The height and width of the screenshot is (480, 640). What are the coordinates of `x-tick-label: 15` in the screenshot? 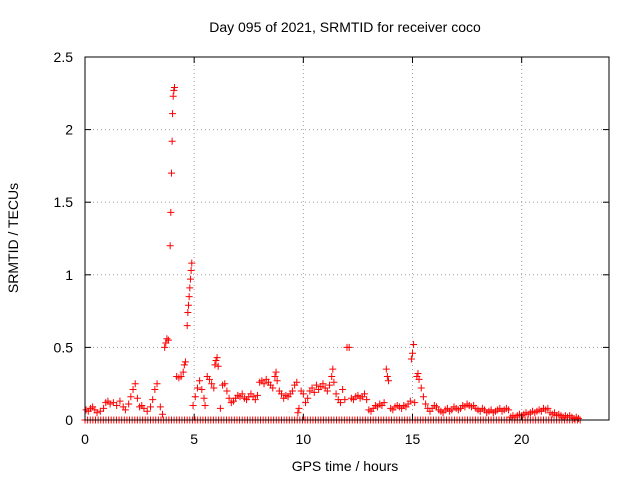 It's located at (413, 439).